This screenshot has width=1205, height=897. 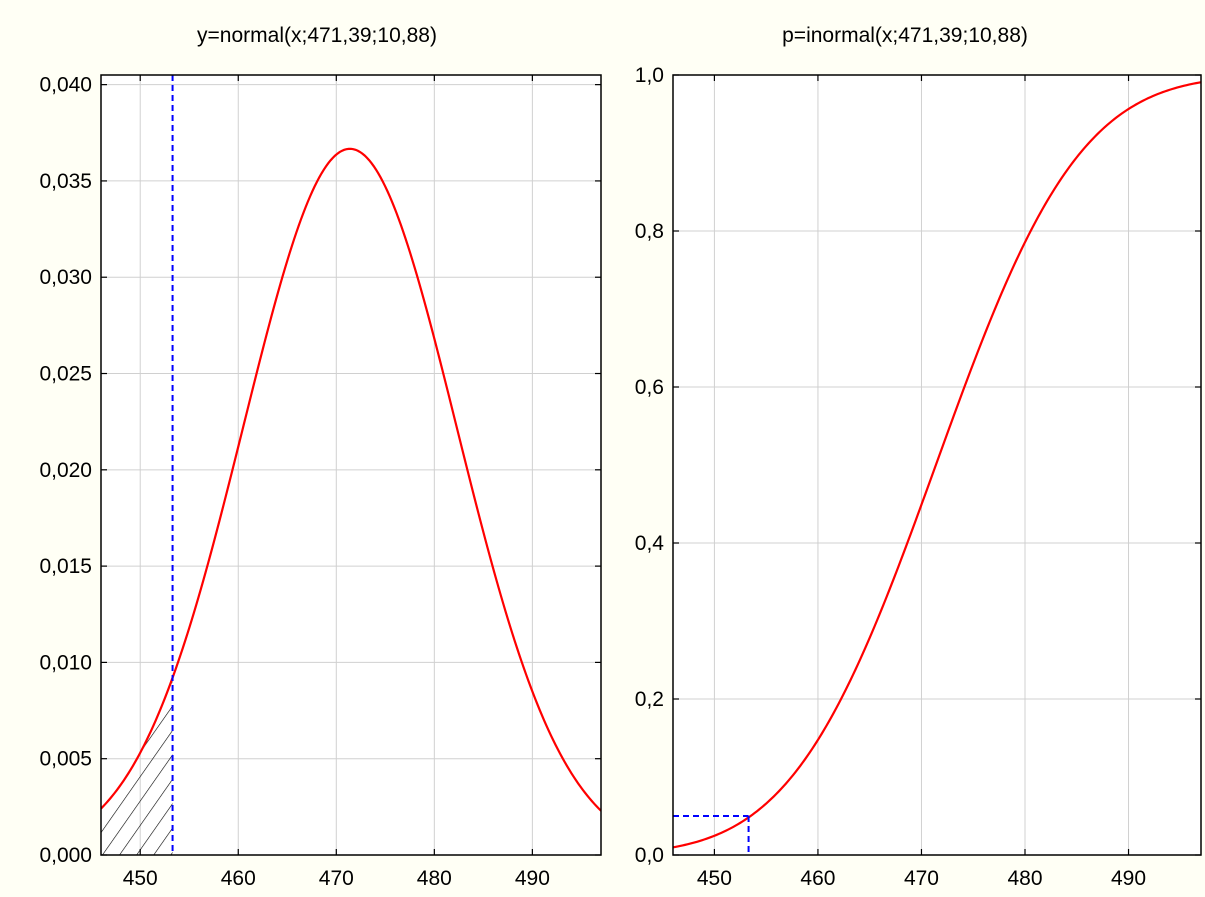 I want to click on cdf-chart-title: p=inormal(x;471,39;10,88), so click(x=905, y=35).